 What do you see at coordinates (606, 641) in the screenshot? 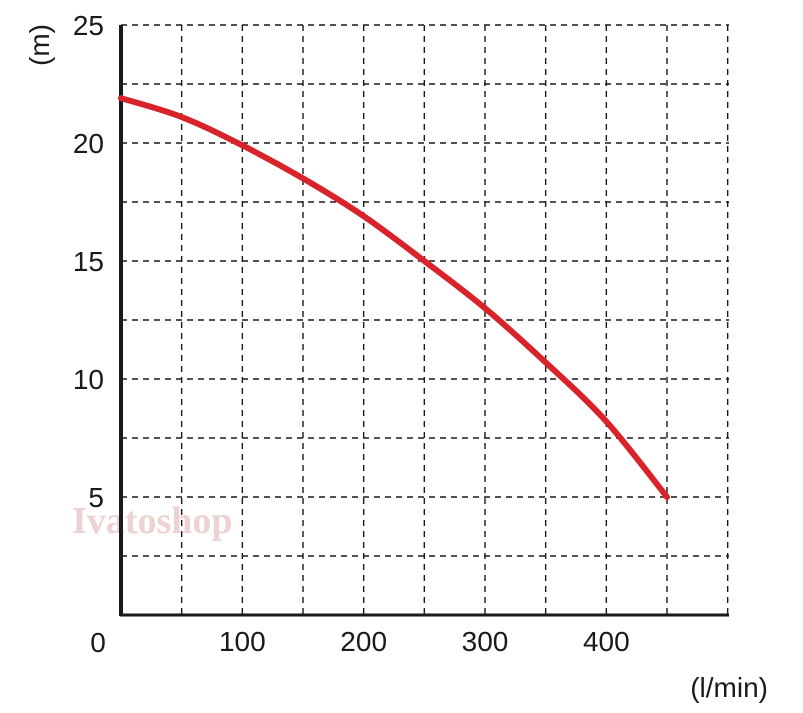
I see `x-tick-label-400: 400` at bounding box center [606, 641].